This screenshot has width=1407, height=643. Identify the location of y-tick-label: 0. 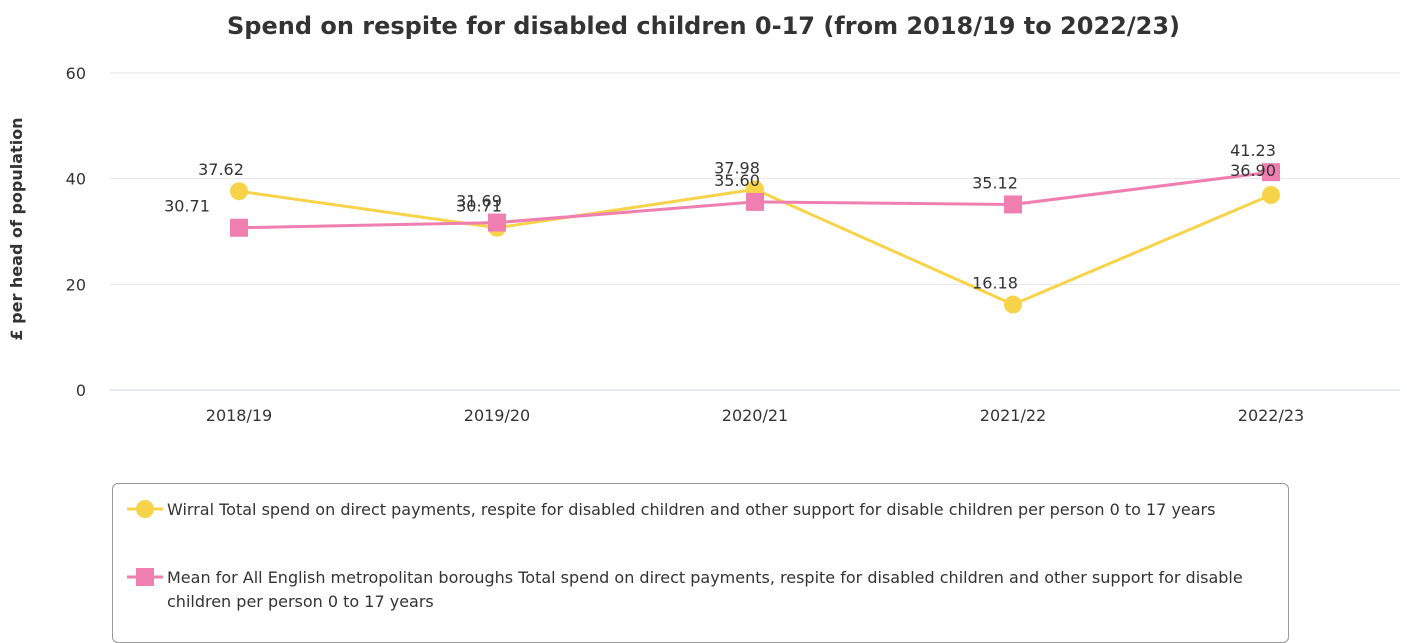
(81, 390).